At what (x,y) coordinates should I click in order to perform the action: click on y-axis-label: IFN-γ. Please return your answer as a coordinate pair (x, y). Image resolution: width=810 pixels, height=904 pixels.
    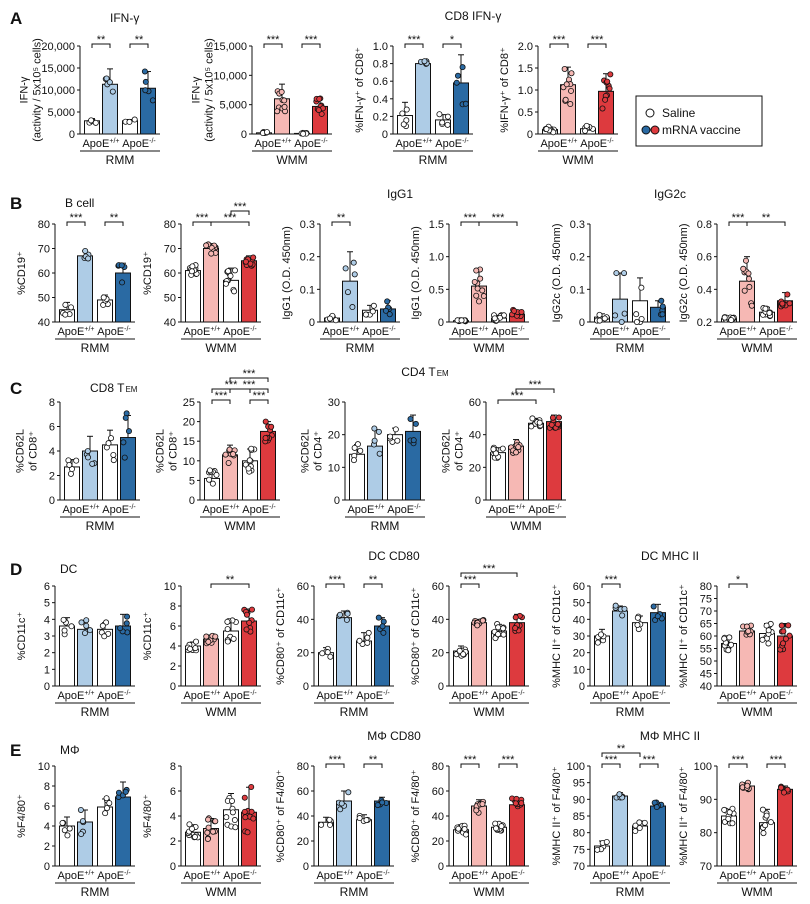
    Looking at the image, I should click on (197, 89).